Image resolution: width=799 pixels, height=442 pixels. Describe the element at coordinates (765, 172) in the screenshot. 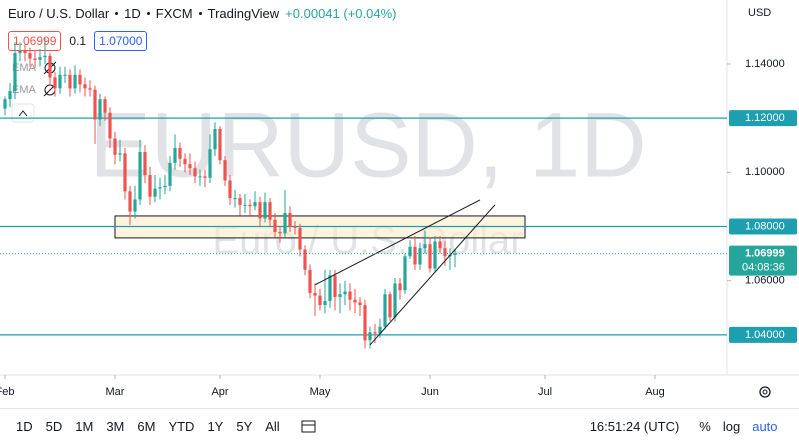

I see `y-tick-label: 1.10000` at that location.